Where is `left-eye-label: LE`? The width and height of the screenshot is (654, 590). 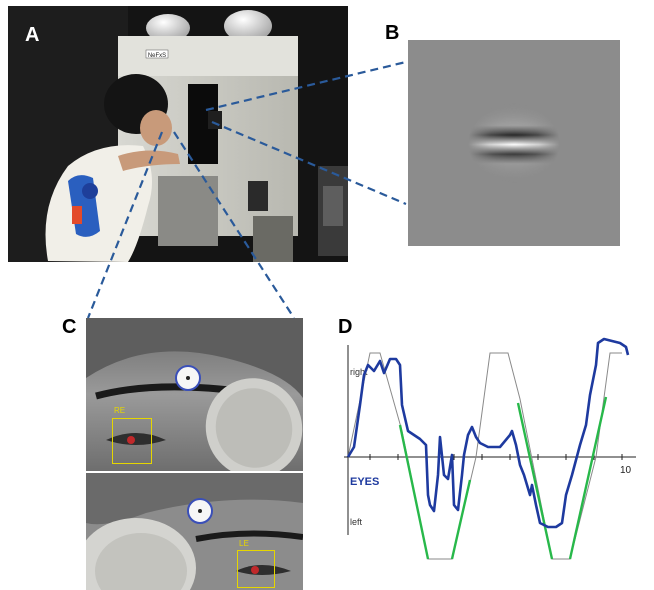 left-eye-label: LE is located at coordinates (244, 543).